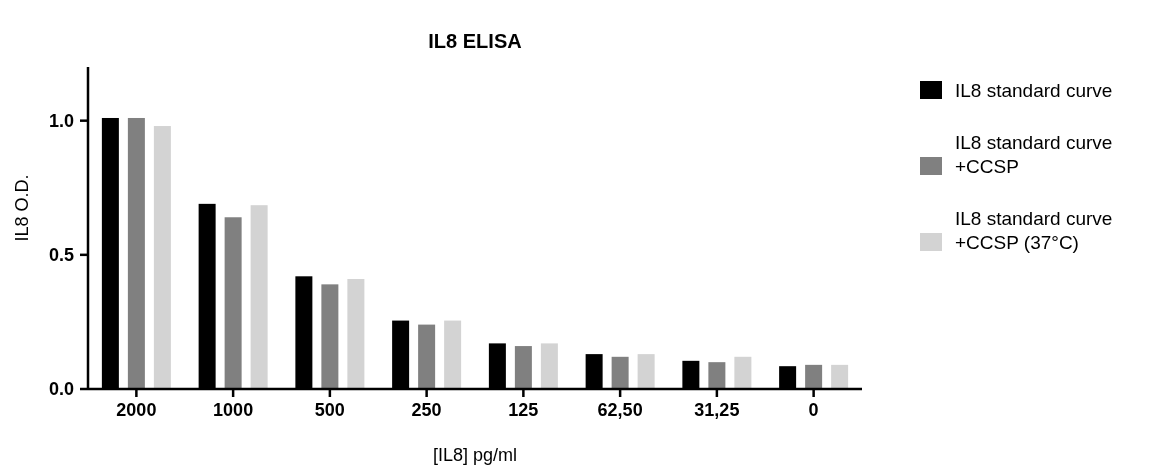  I want to click on x-tick-label: 31,25, so click(717, 410).